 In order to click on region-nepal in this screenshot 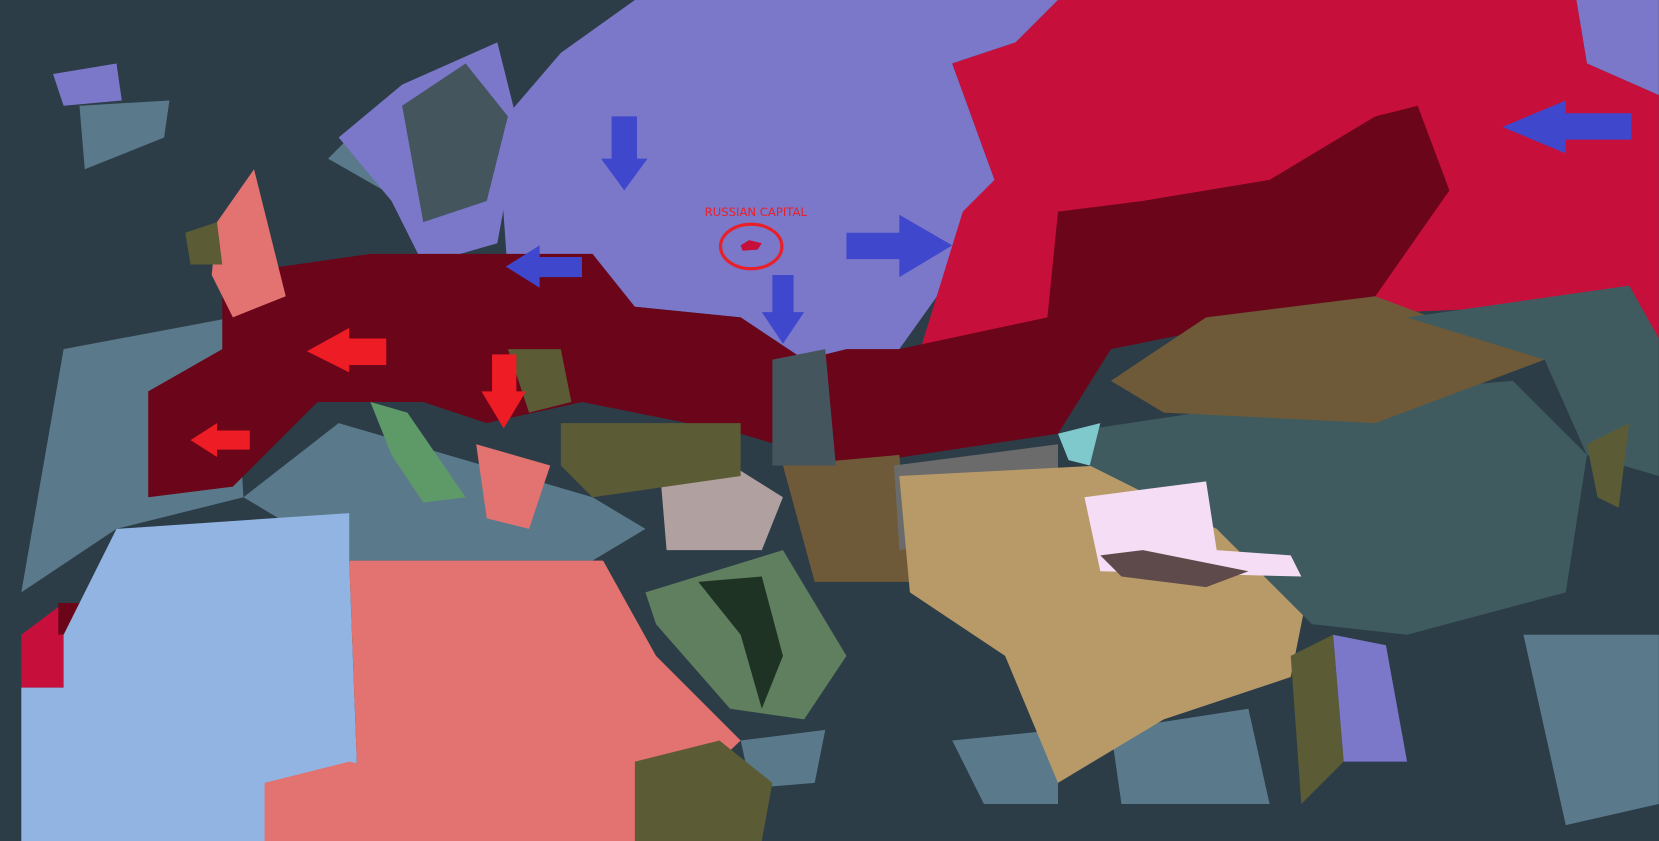, I will do `click(1174, 569)`.